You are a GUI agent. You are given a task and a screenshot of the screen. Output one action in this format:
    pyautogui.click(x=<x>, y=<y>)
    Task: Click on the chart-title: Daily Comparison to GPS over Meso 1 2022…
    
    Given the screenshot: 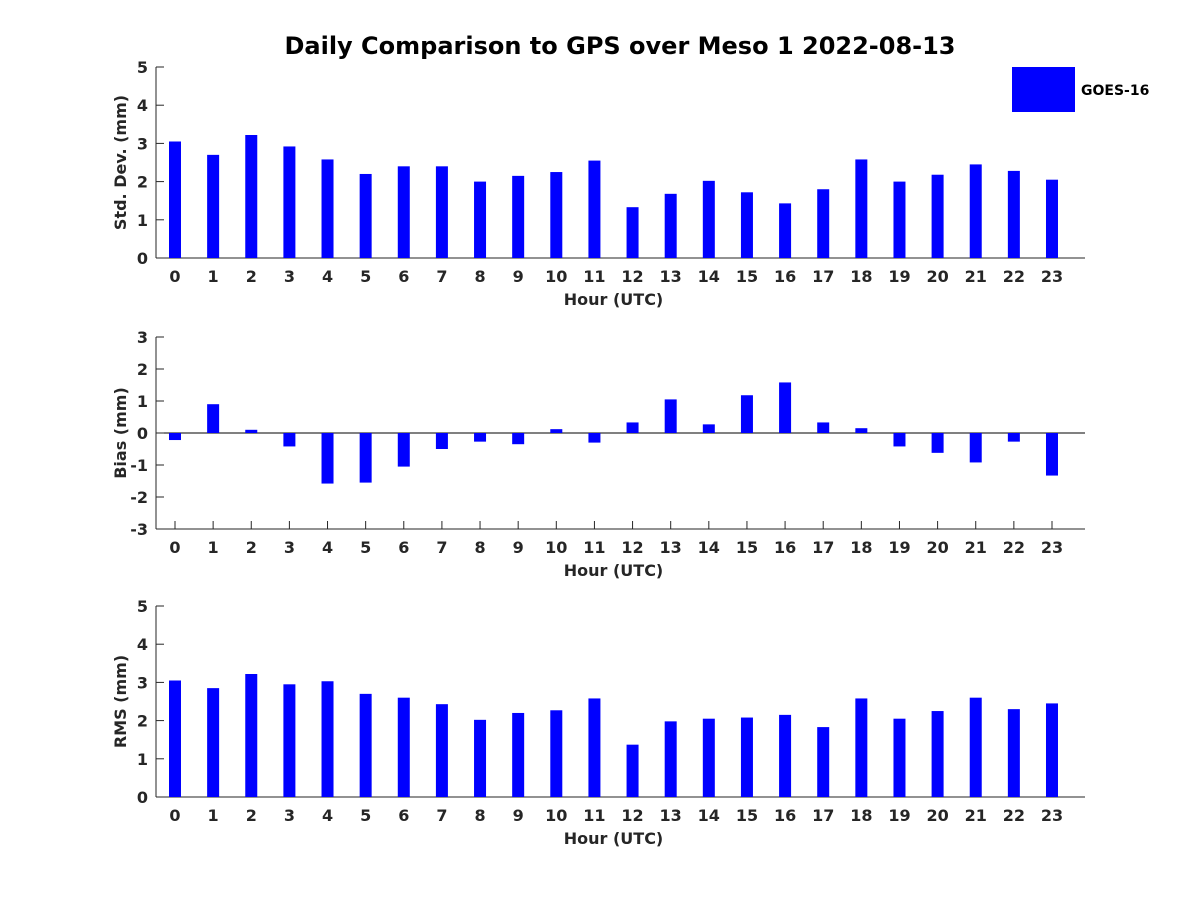 What is the action you would take?
    pyautogui.click(x=619, y=46)
    